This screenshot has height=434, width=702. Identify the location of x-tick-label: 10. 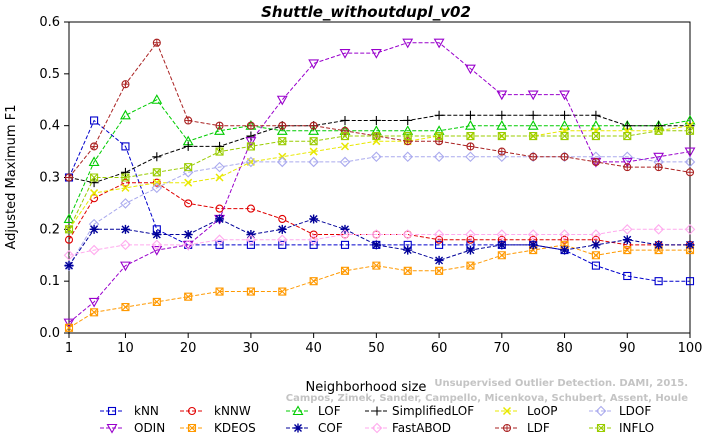
(125, 348).